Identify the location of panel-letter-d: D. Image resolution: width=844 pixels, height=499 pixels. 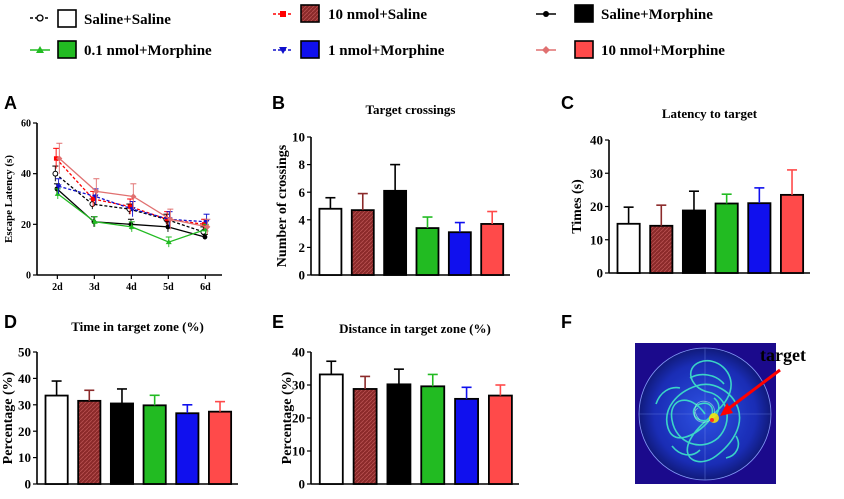
(10, 322).